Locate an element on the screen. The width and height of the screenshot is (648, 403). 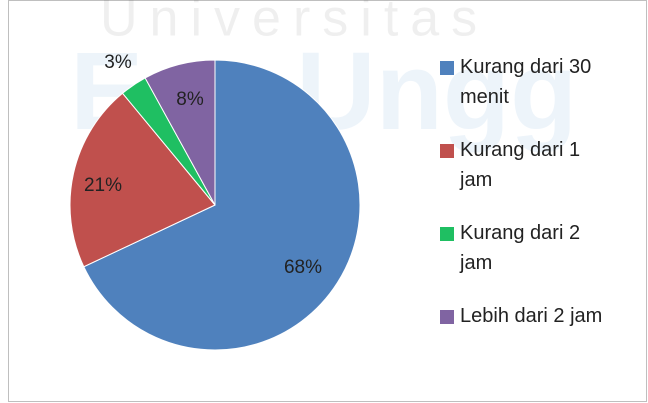
data-label: 21% is located at coordinates (103, 185).